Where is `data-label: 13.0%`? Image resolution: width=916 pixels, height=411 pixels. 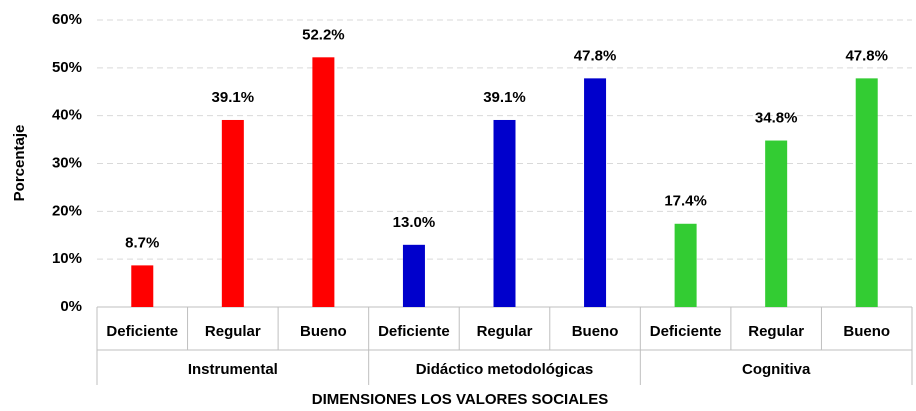
data-label: 13.0% is located at coordinates (414, 222).